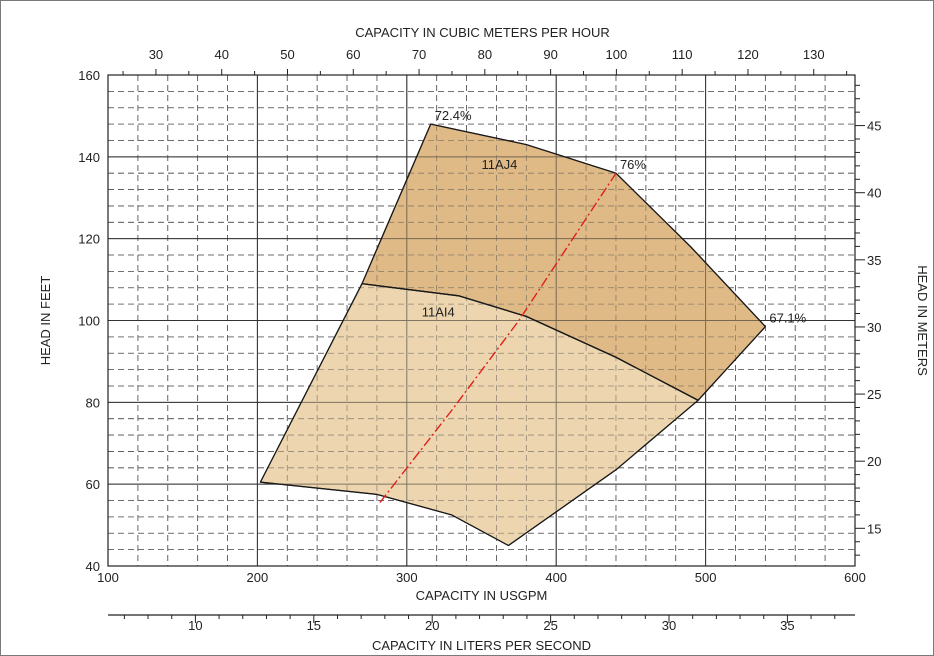 The image size is (934, 656). I want to click on y-tick-label: 100, so click(89, 321).